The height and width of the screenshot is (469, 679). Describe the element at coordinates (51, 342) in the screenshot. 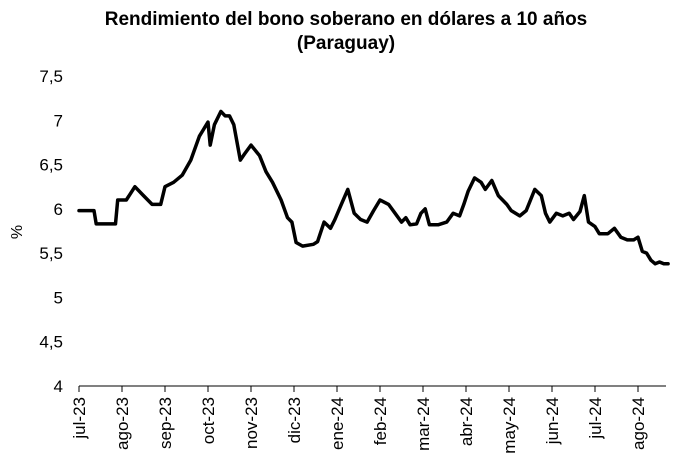

I see `y-tick-label: 4,5` at that location.